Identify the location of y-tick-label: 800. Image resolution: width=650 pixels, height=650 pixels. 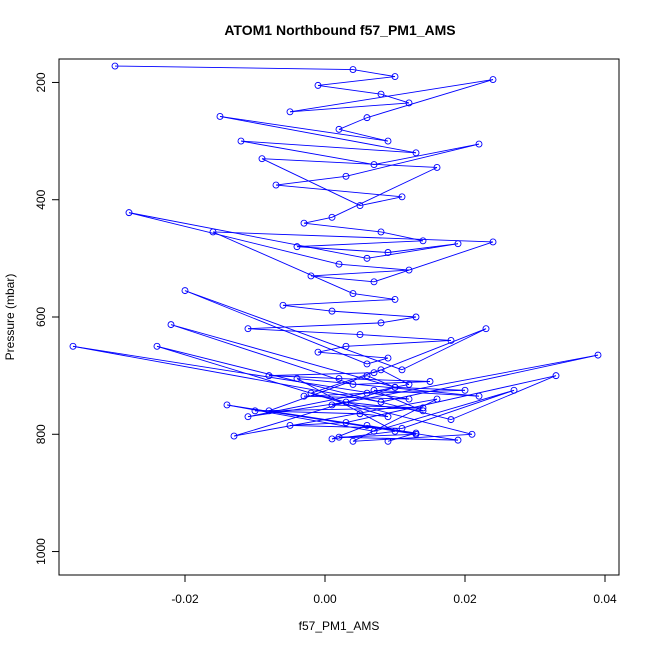
(41, 434).